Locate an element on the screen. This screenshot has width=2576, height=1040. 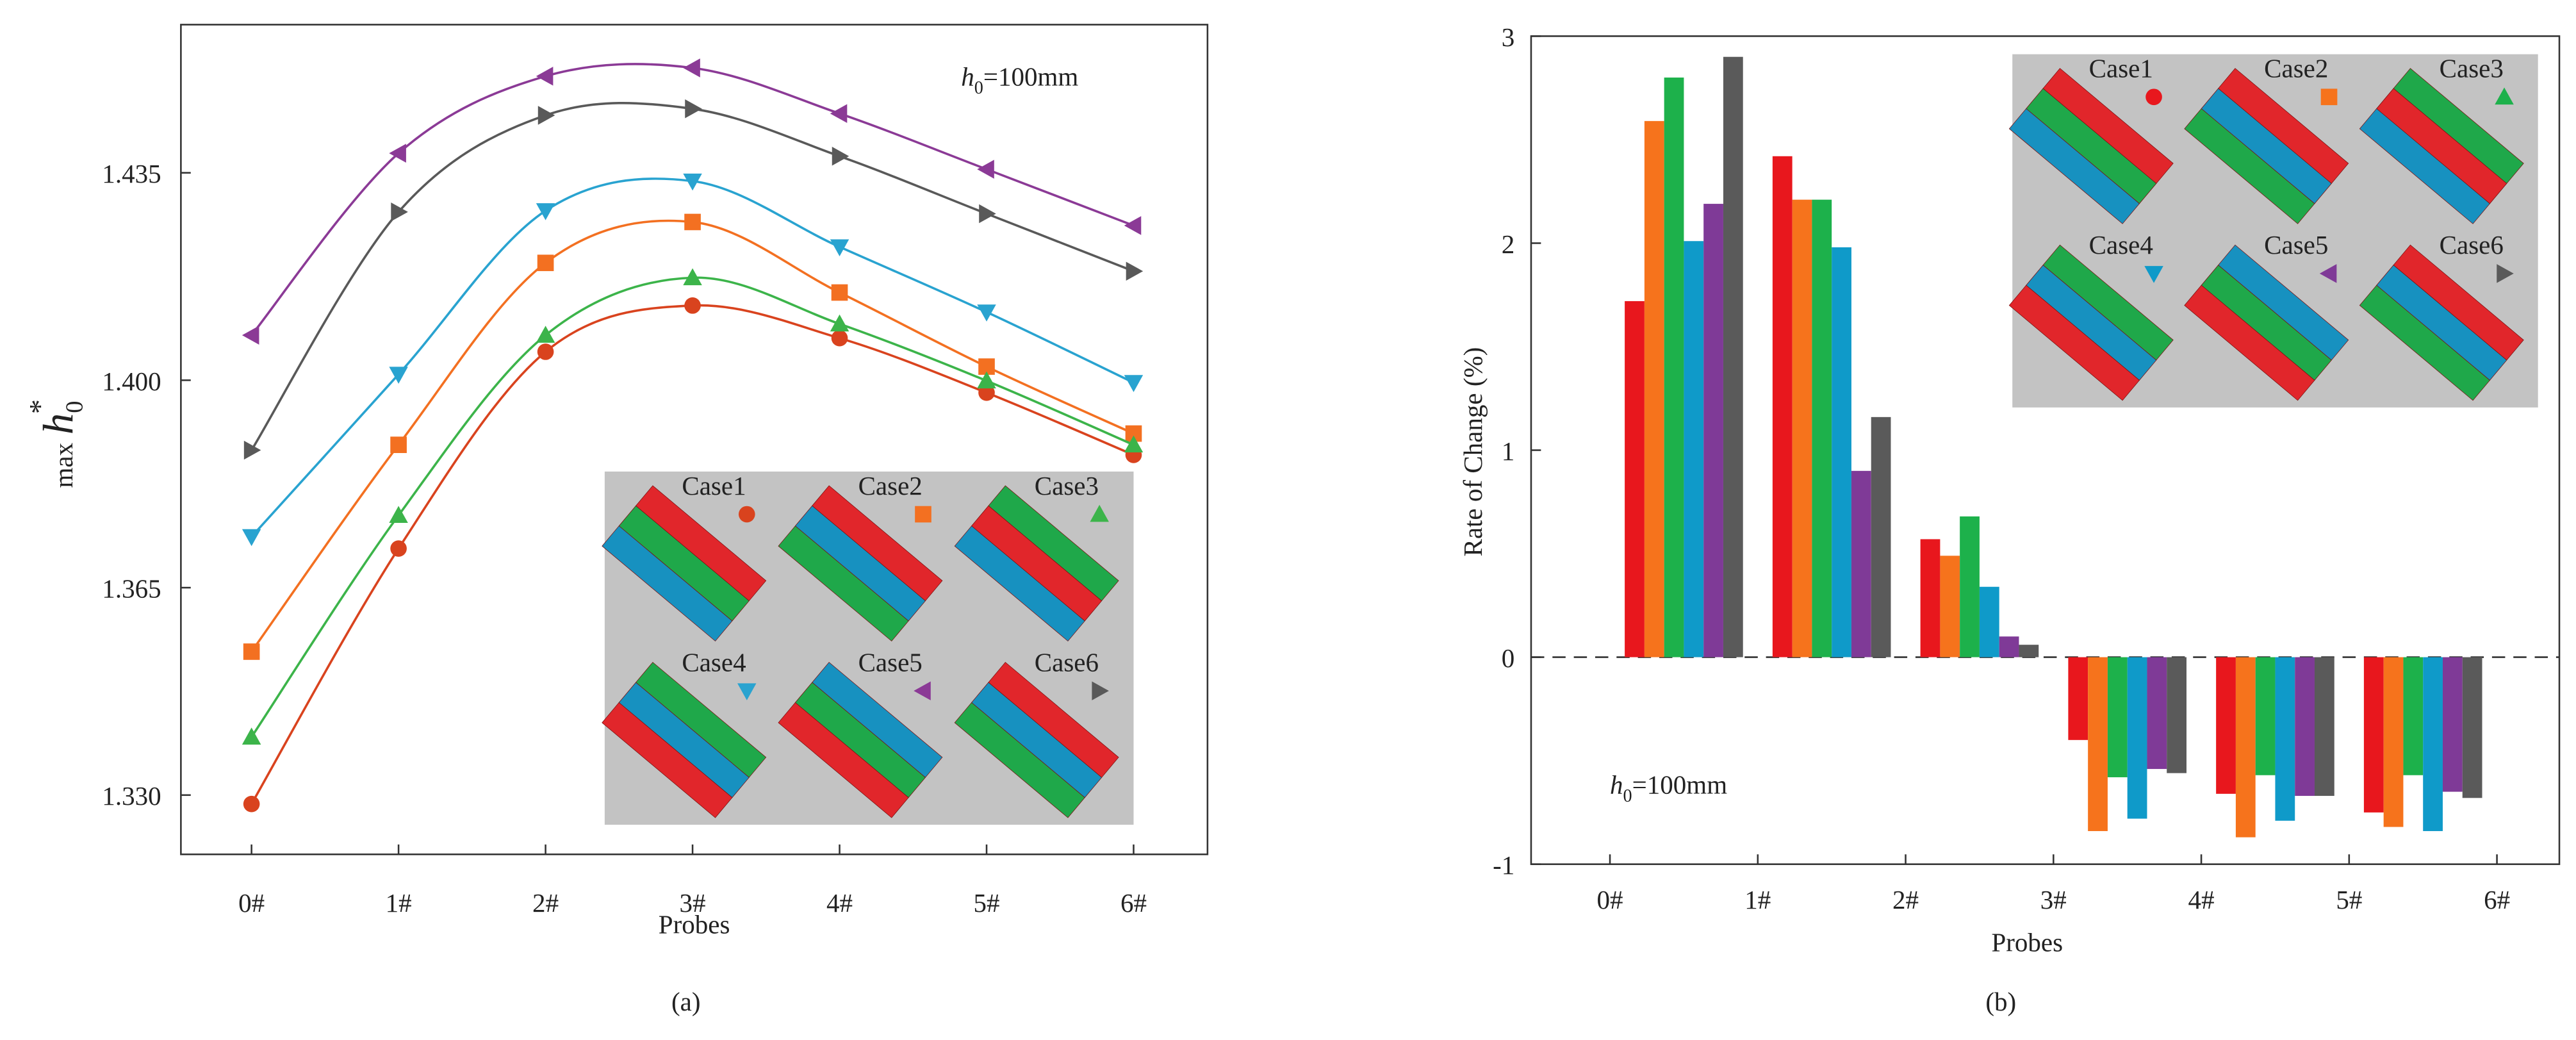
legend-label: Case4 is located at coordinates (714, 662).